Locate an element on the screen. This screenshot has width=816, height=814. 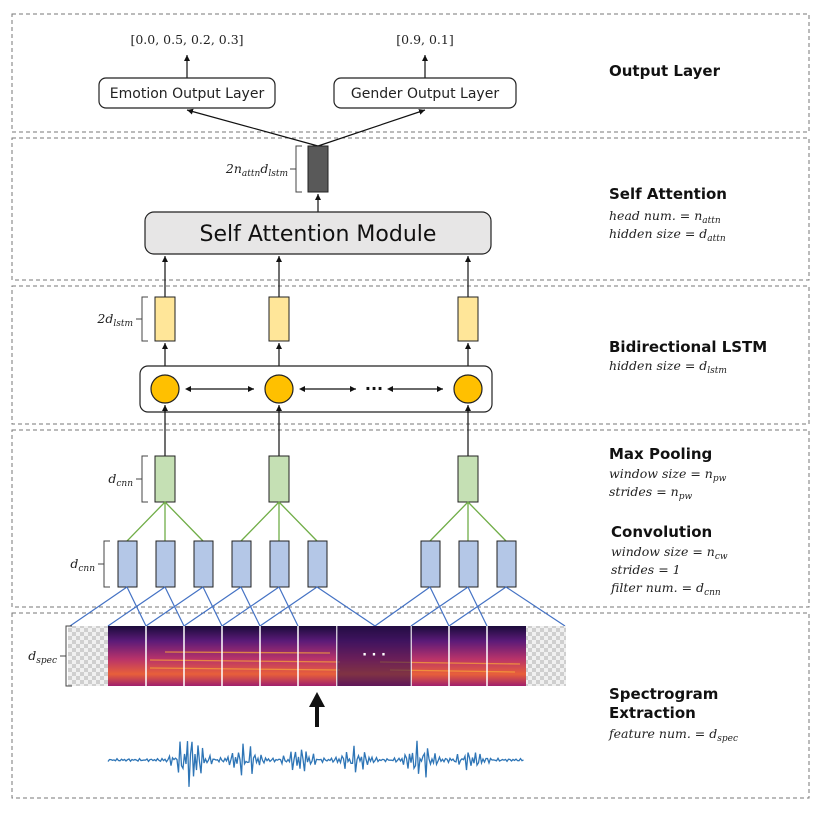
extraction-arrow-head is located at coordinates (317, 699).